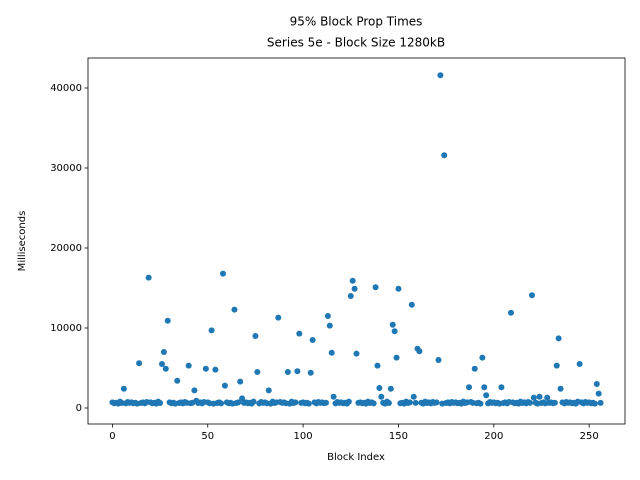  Describe the element at coordinates (356, 43) in the screenshot. I see `chart-subtitle: Series 5e - Block Size 1280kB` at that location.